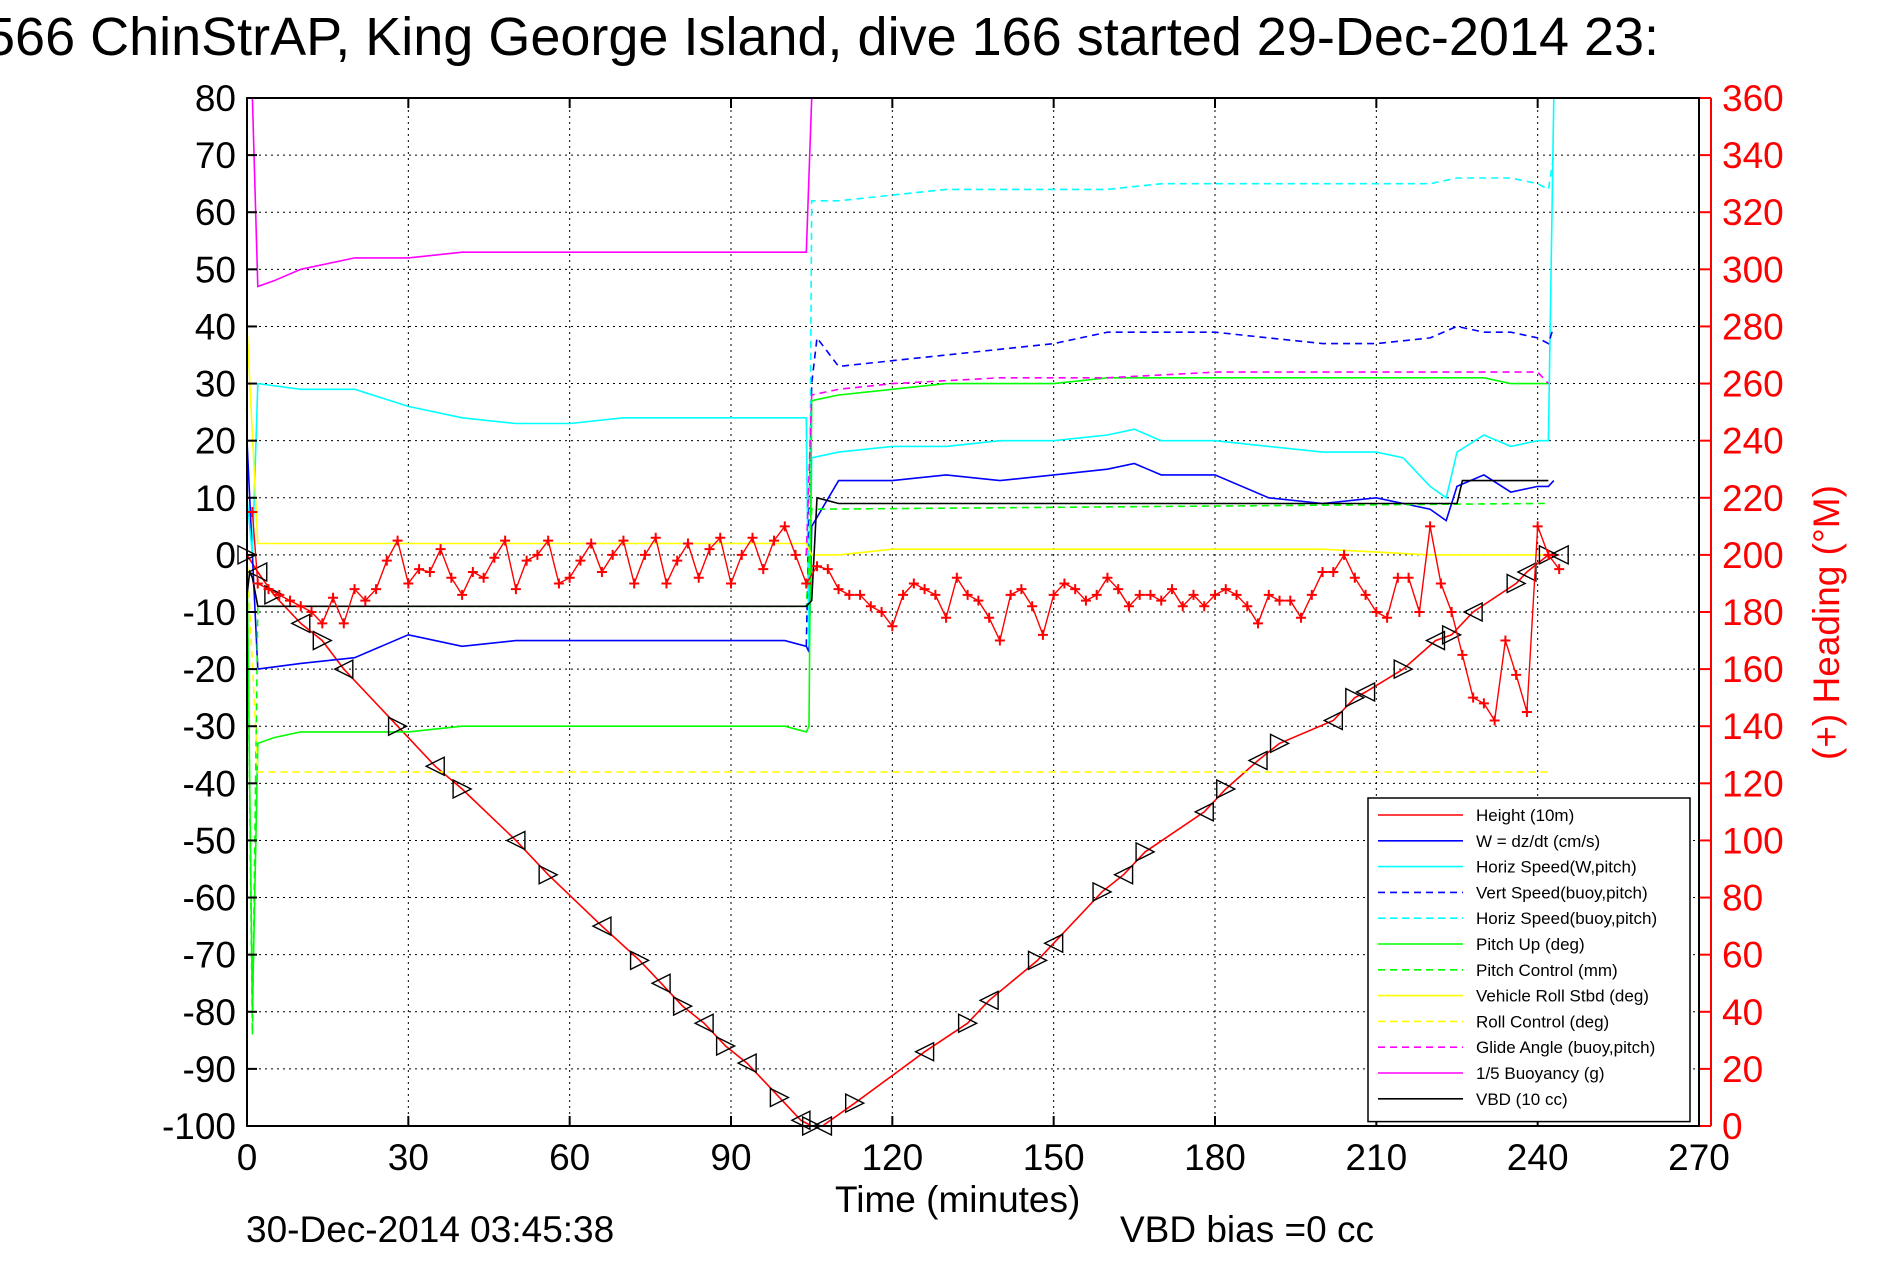 This screenshot has width=1891, height=1262. I want to click on legend-label: Pitch Up (deg), so click(1530, 944).